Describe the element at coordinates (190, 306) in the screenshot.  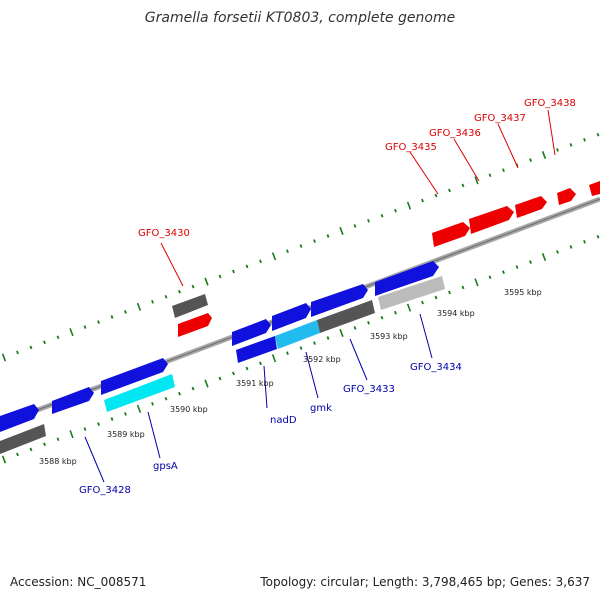
I see `gene-gfo-3430-gray` at that location.